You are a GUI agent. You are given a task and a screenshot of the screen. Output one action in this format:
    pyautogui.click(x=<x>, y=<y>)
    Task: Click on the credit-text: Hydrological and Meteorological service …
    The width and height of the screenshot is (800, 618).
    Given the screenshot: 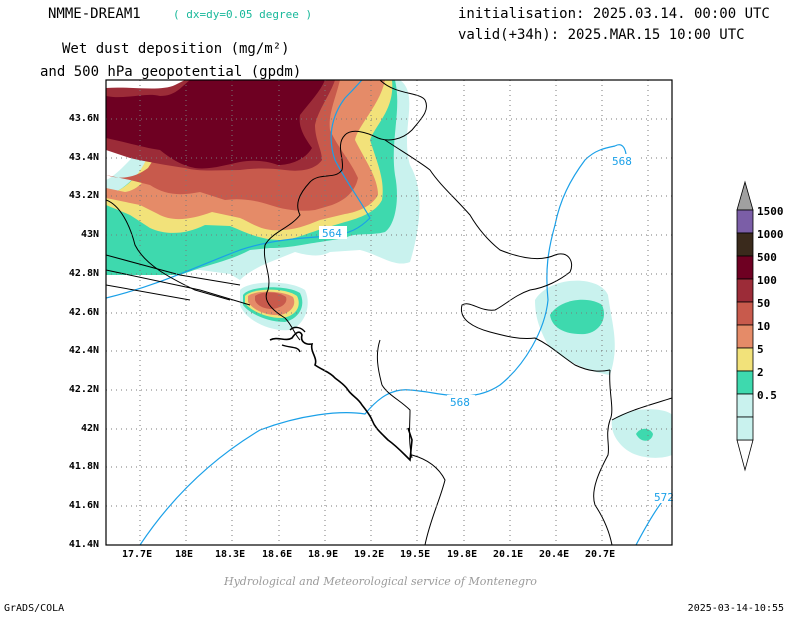 What is the action you would take?
    pyautogui.click(x=380, y=581)
    